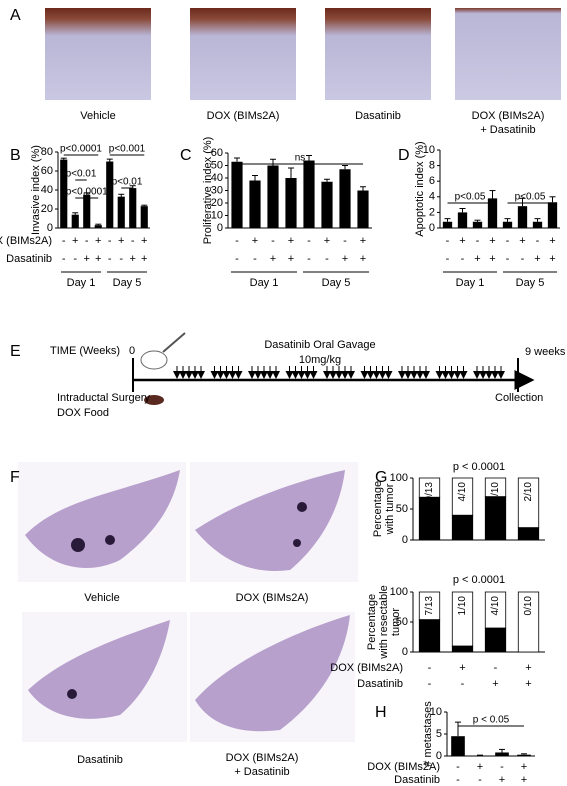 Image resolution: width=567 pixels, height=786 pixels. What do you see at coordinates (132, 351) in the screenshot?
I see `timeline-start: 0` at bounding box center [132, 351].